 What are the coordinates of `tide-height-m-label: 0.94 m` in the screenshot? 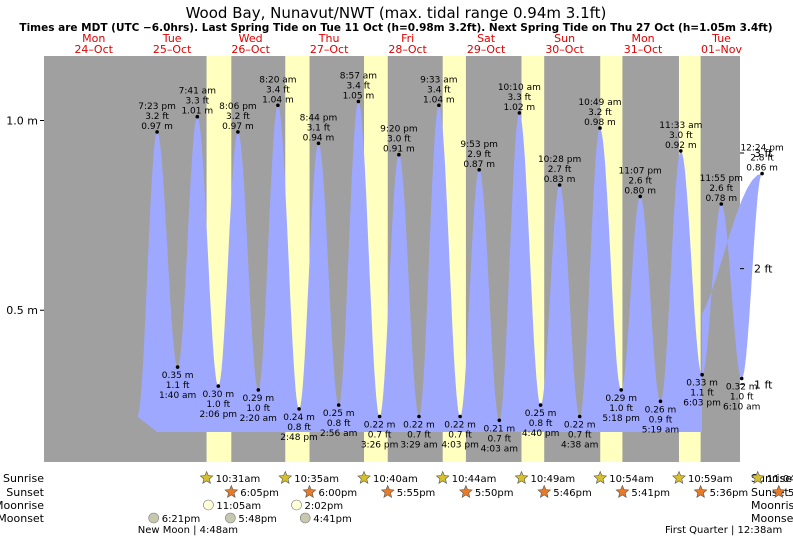 It's located at (319, 138).